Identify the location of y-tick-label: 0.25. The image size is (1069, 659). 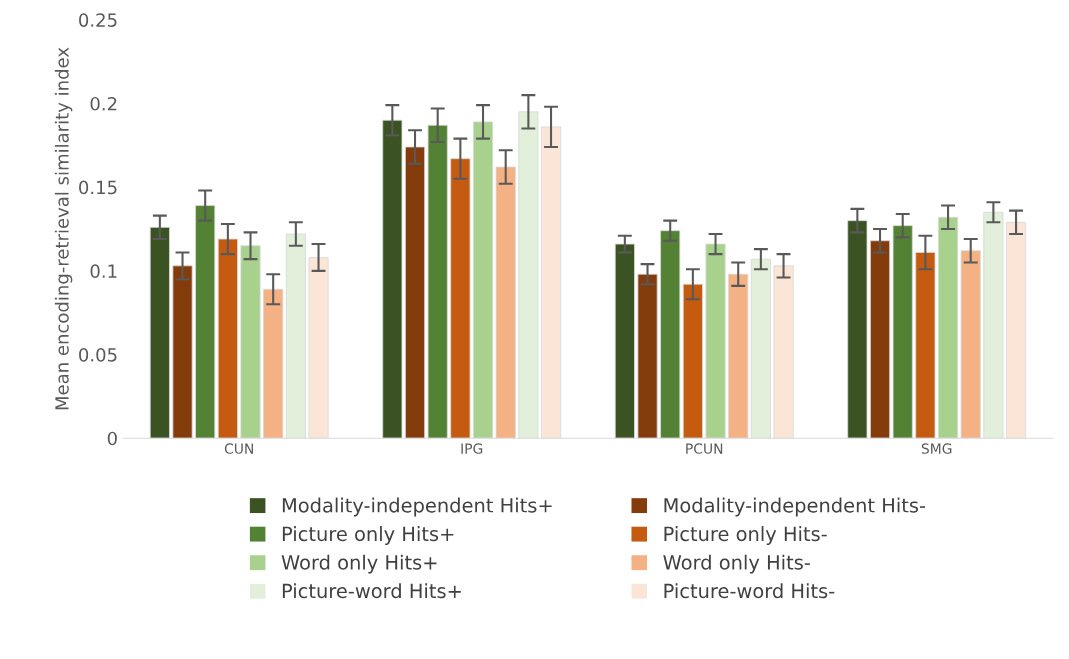
(98, 20).